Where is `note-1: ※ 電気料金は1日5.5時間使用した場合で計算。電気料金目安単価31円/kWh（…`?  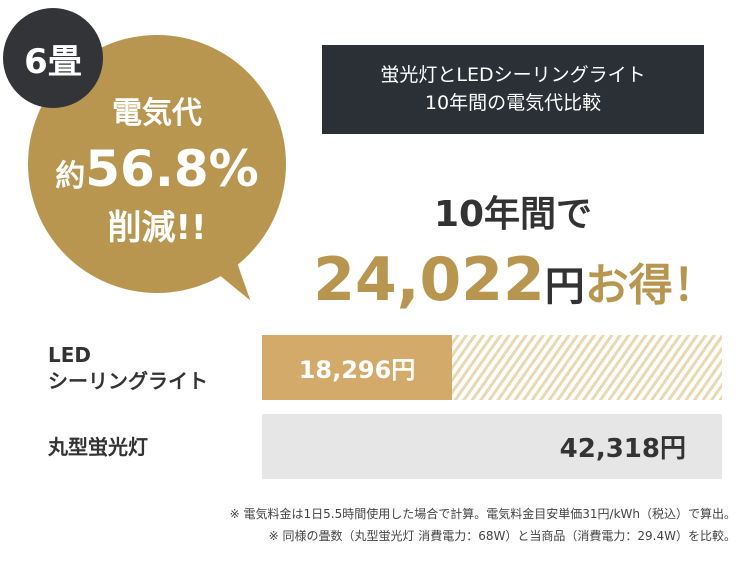
note-1: ※ 電気料金は1日5.5時間使用した場合で計算。電気料金目安単価31円/kWh（… is located at coordinates (482, 514).